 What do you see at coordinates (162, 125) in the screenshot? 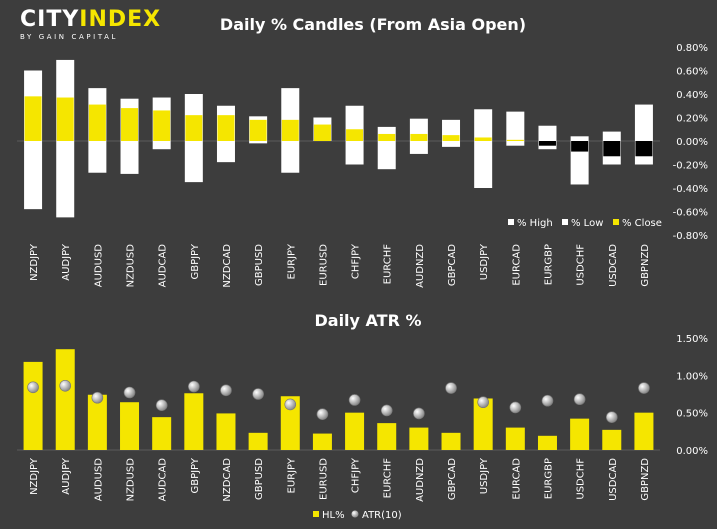
I see `candle-close-audcad` at bounding box center [162, 125].